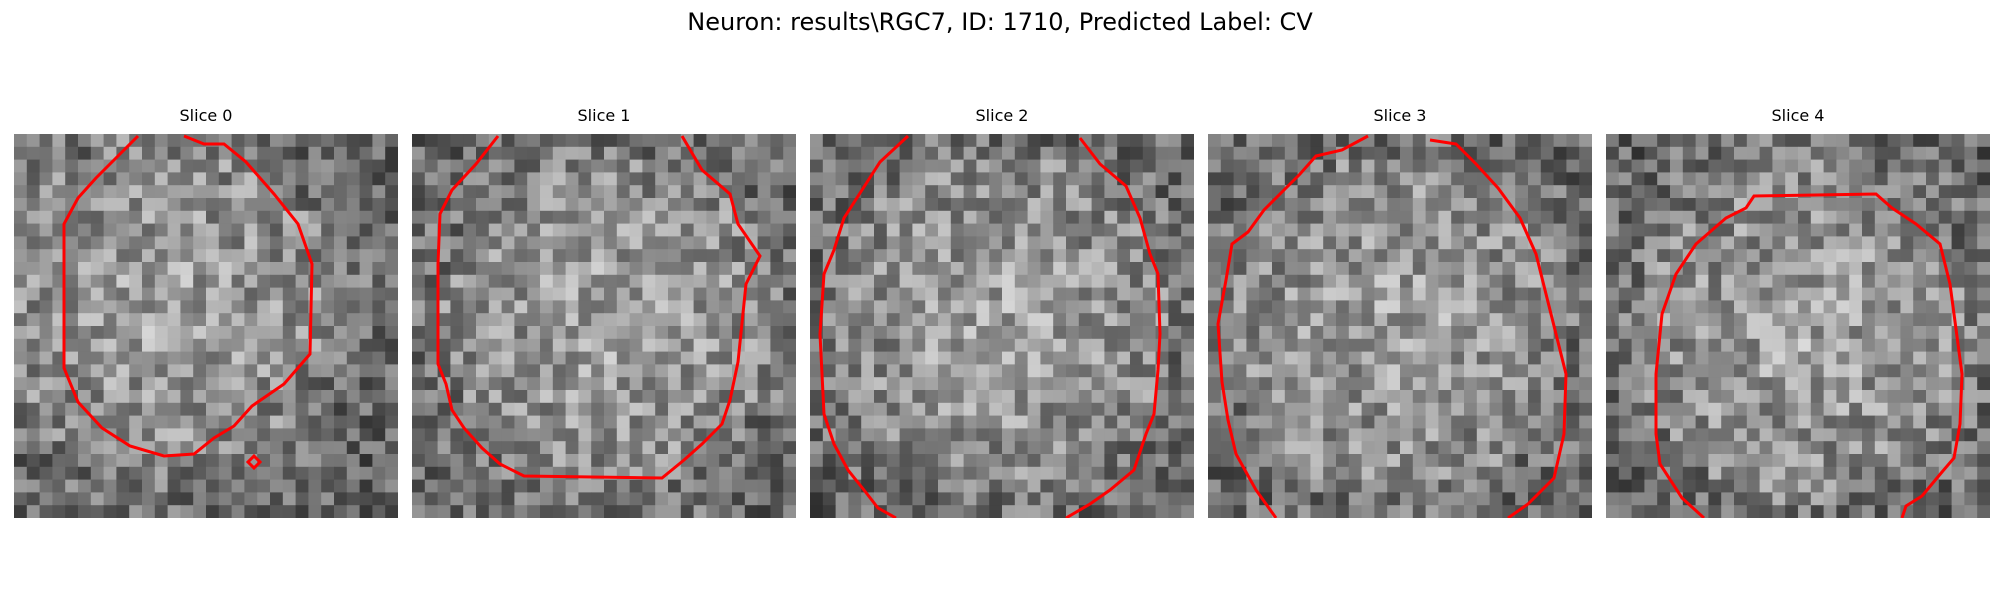  Describe the element at coordinates (206, 115) in the screenshot. I see `slice-title: Slice 0` at that location.